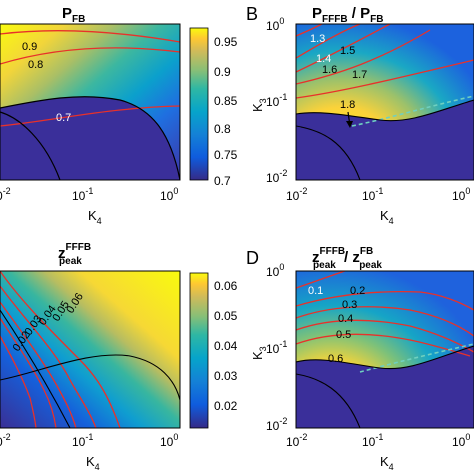 Image resolution: width=474 pixels, height=474 pixels. I want to click on panel-d-ytick-1: 10⁰, so click(275, 270).